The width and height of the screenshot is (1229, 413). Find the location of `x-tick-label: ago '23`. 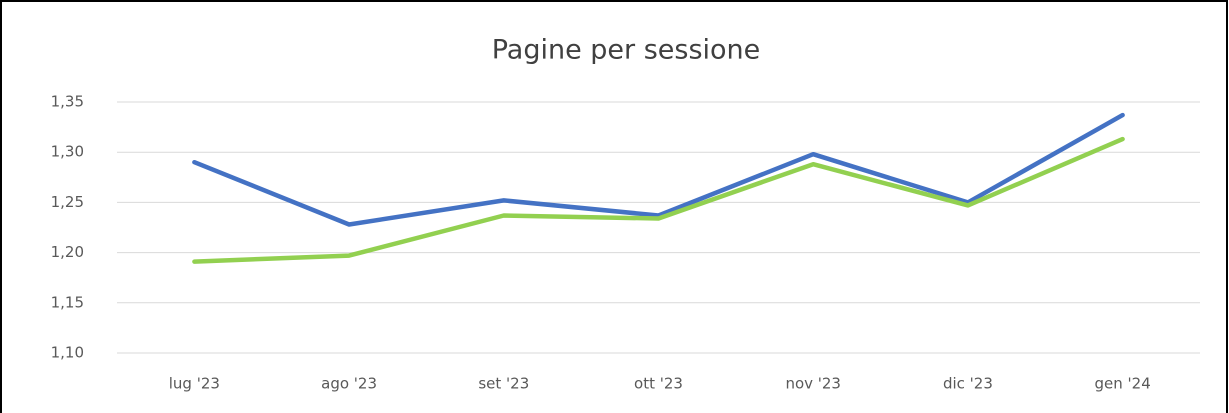

x-tick-label: ago '23 is located at coordinates (349, 384).